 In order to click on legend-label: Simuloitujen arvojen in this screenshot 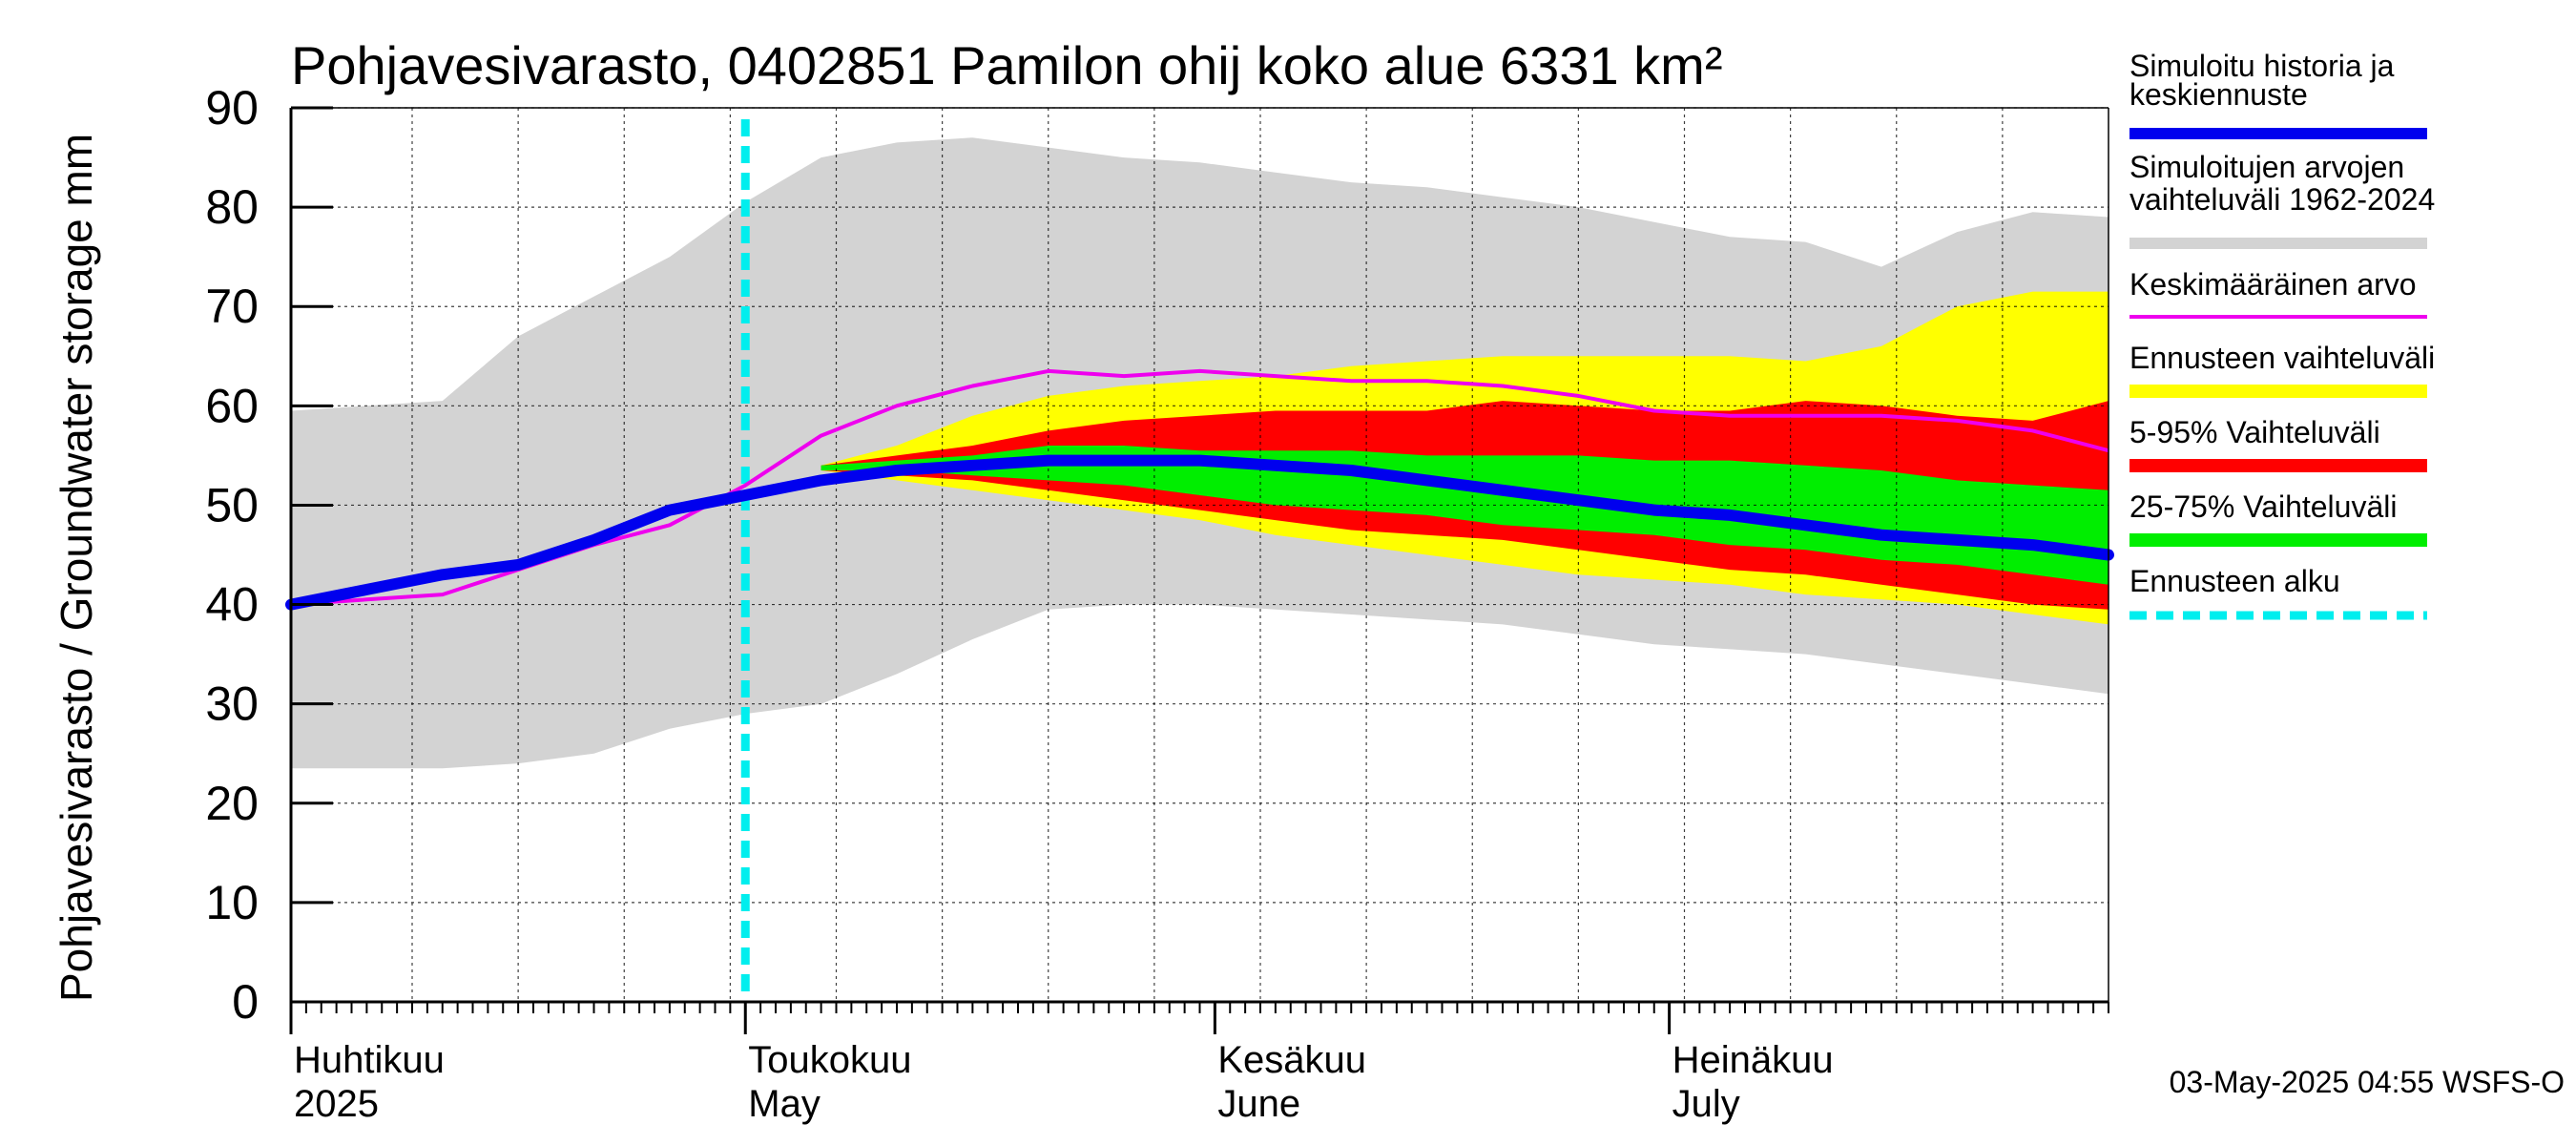, I will do `click(2266, 167)`.